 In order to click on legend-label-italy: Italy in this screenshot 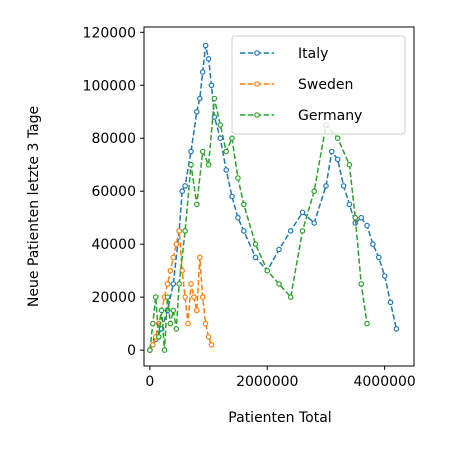, I will do `click(313, 54)`.